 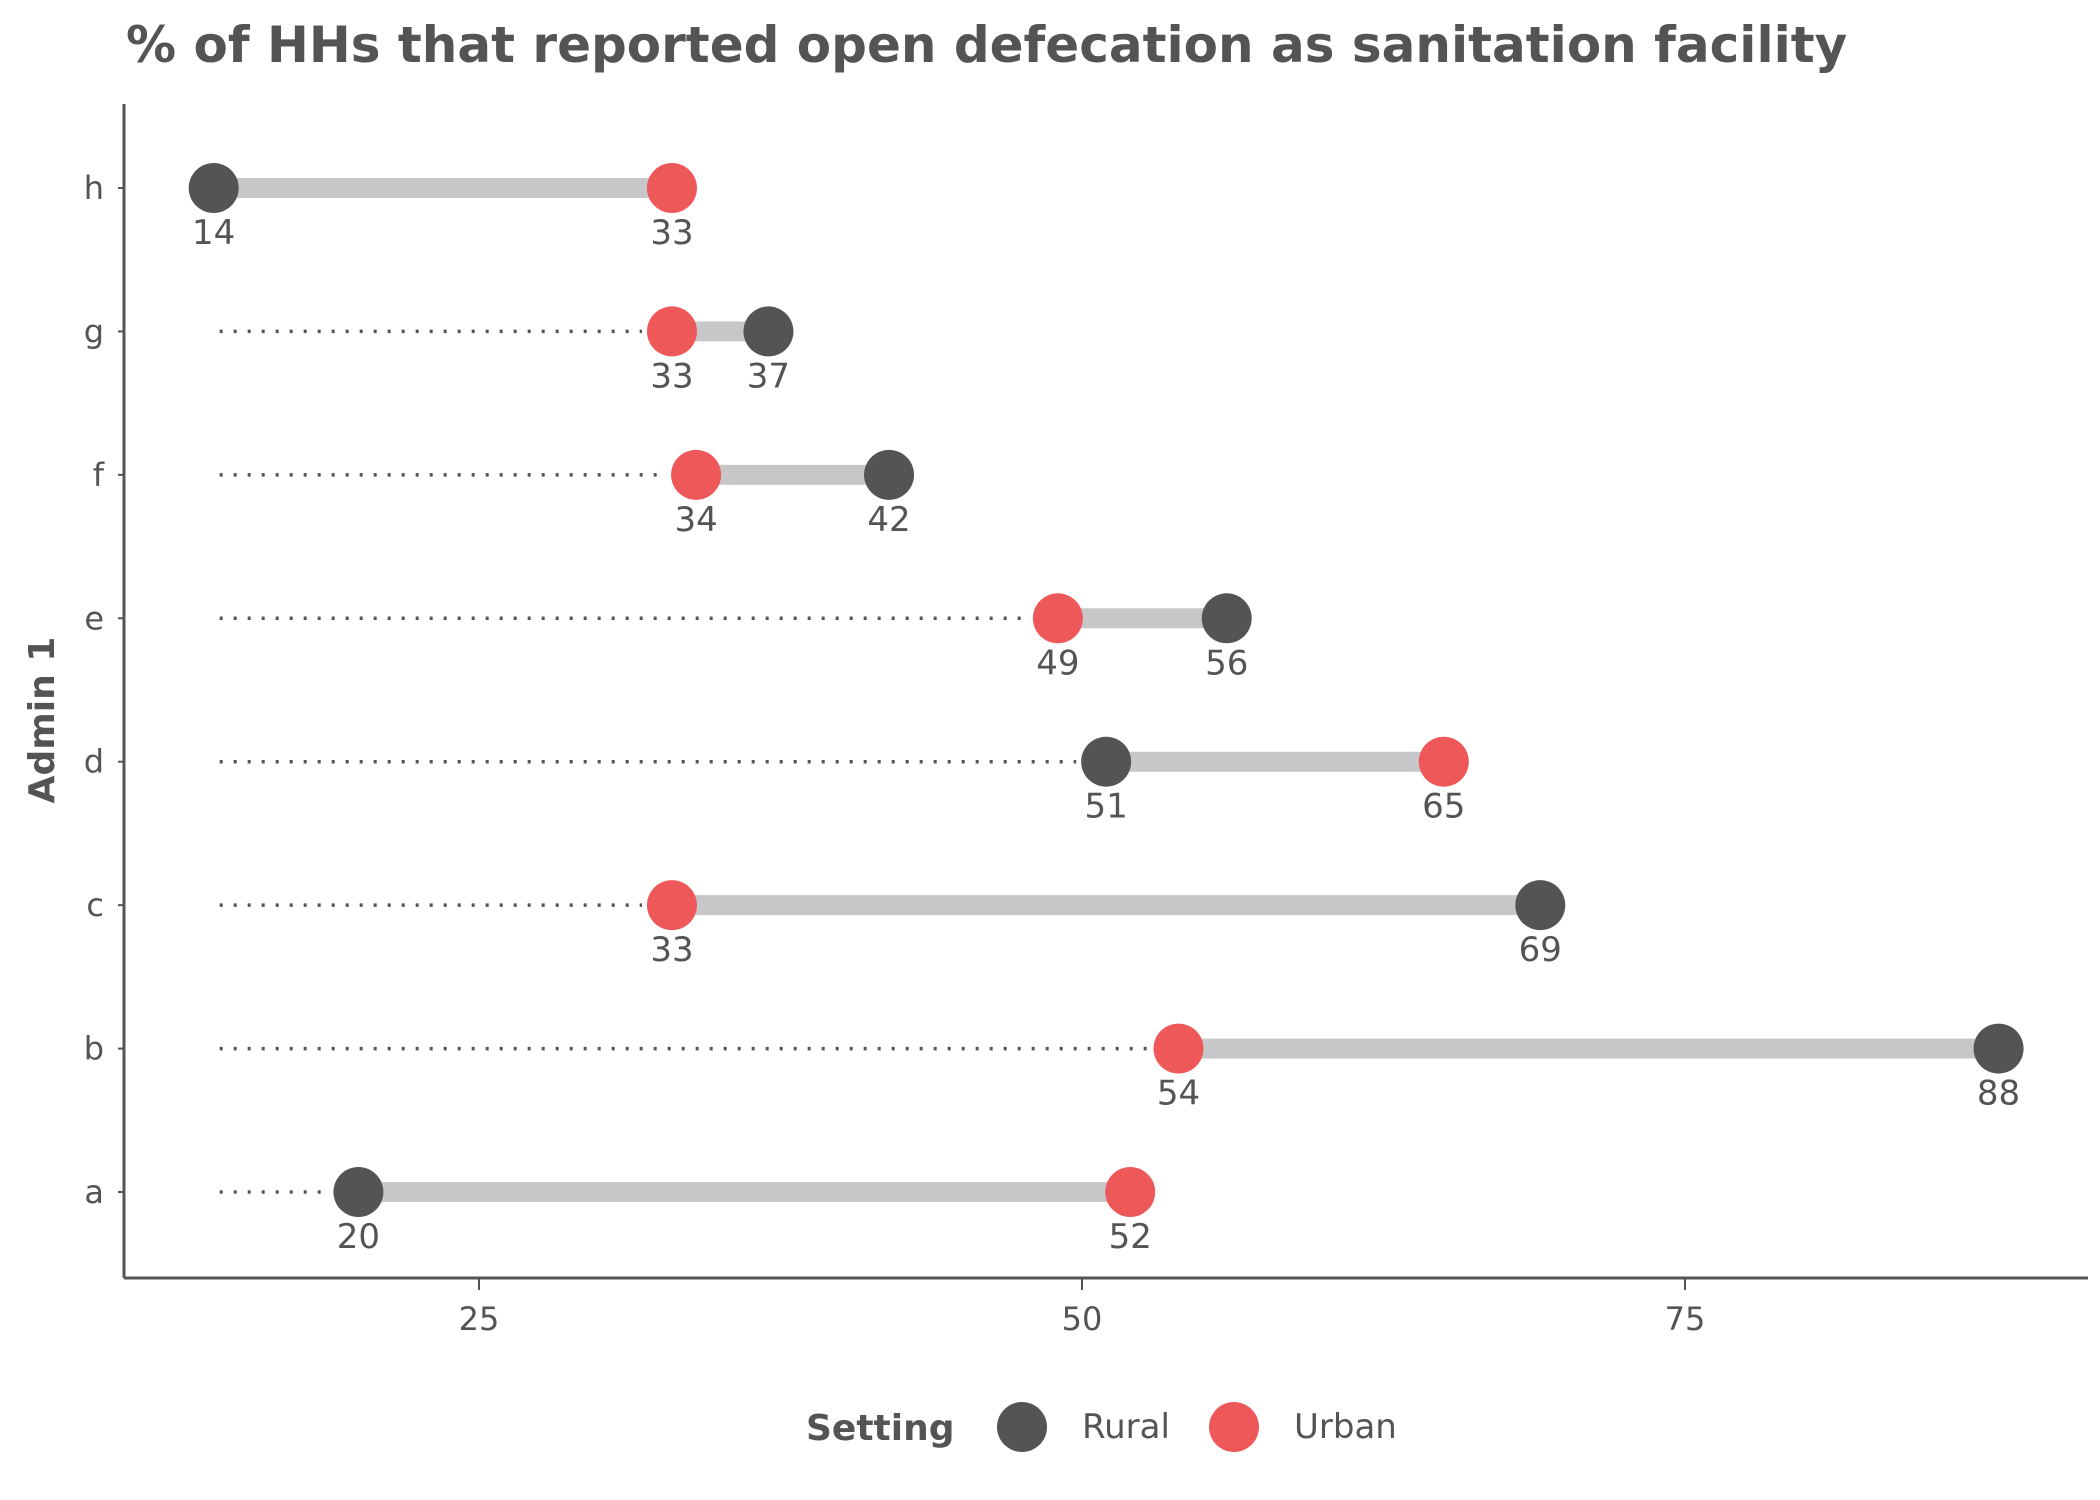 What do you see at coordinates (695, 520) in the screenshot?
I see `urban-value-label: 34` at bounding box center [695, 520].